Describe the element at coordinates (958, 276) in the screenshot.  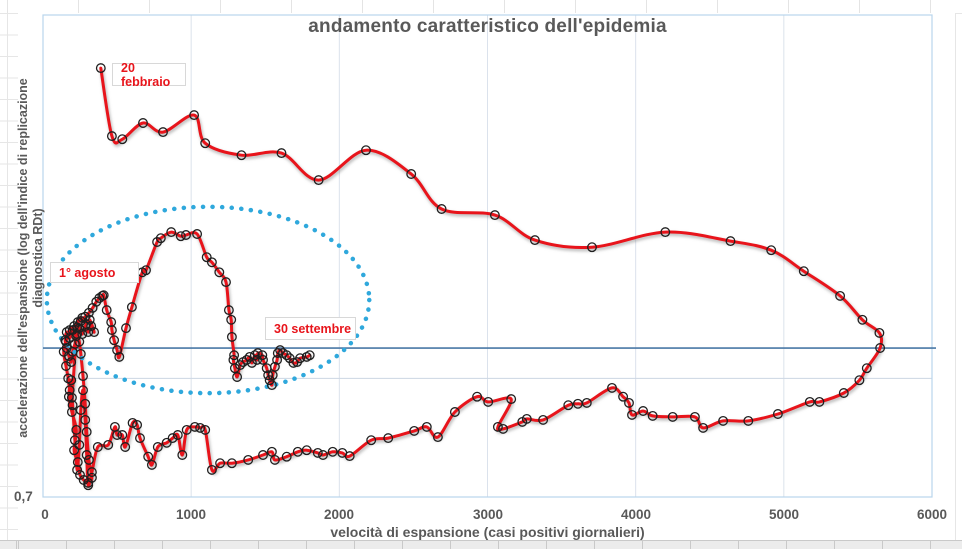
I see `sheet-right-strip` at that location.